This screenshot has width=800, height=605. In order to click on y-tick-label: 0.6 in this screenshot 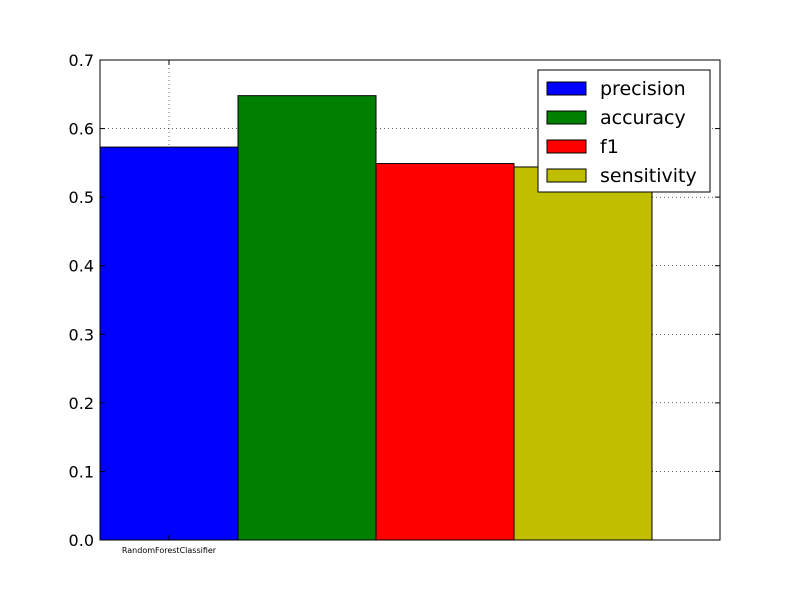, I will do `click(81, 129)`.